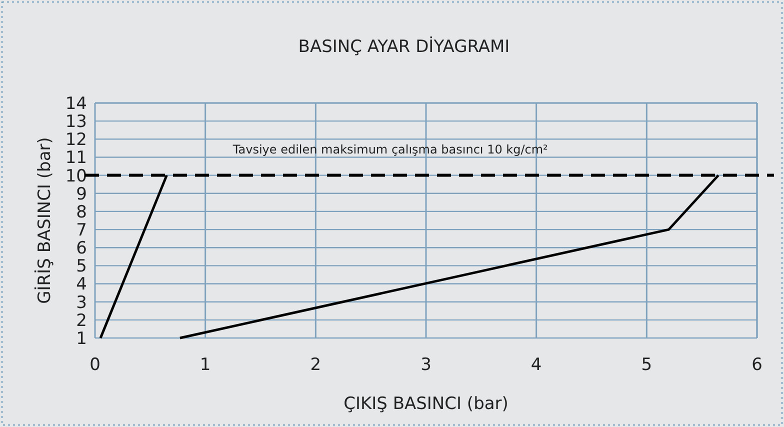 This screenshot has width=784, height=427. Describe the element at coordinates (76, 104) in the screenshot. I see `y-tick-label: 14` at that location.